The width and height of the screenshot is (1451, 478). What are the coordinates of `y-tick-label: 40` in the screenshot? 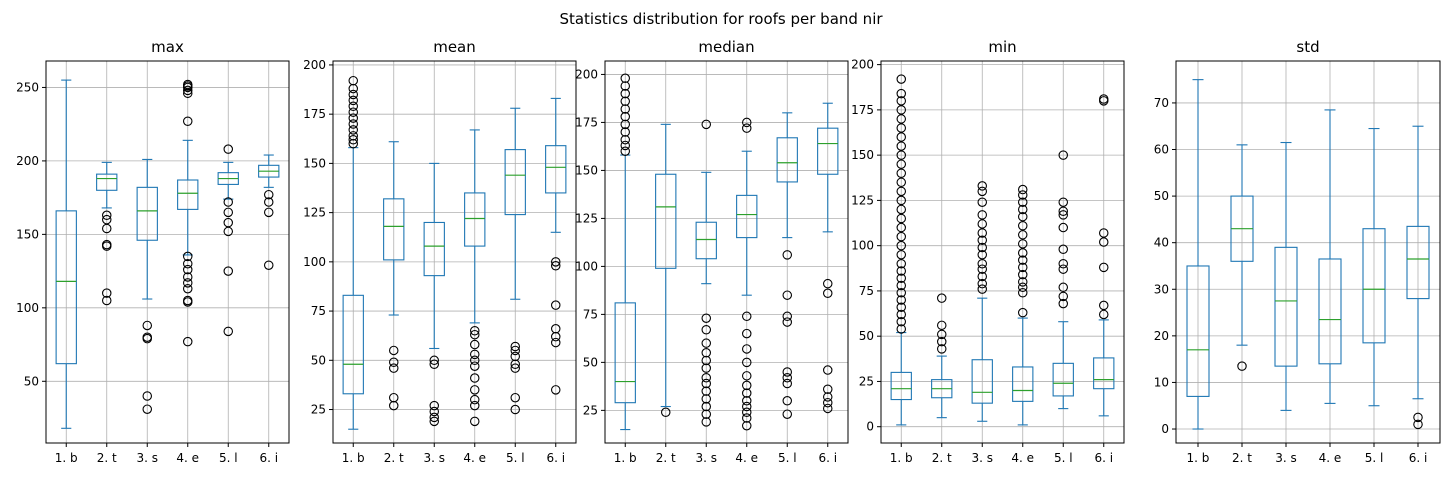 It's located at (1161, 243).